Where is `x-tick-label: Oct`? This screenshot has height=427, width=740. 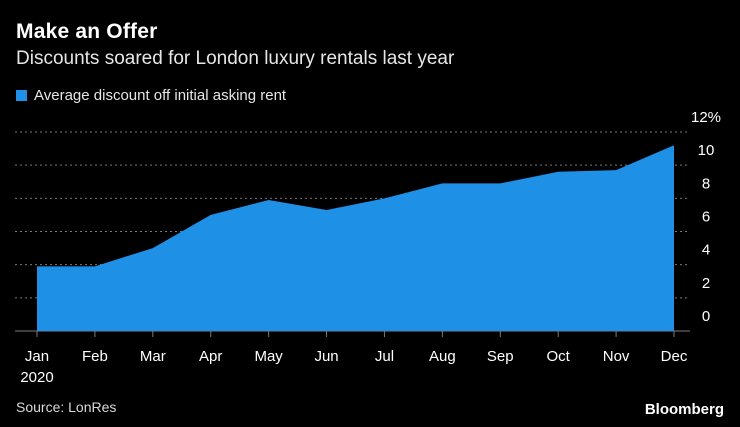
x-tick-label: Oct is located at coordinates (559, 356).